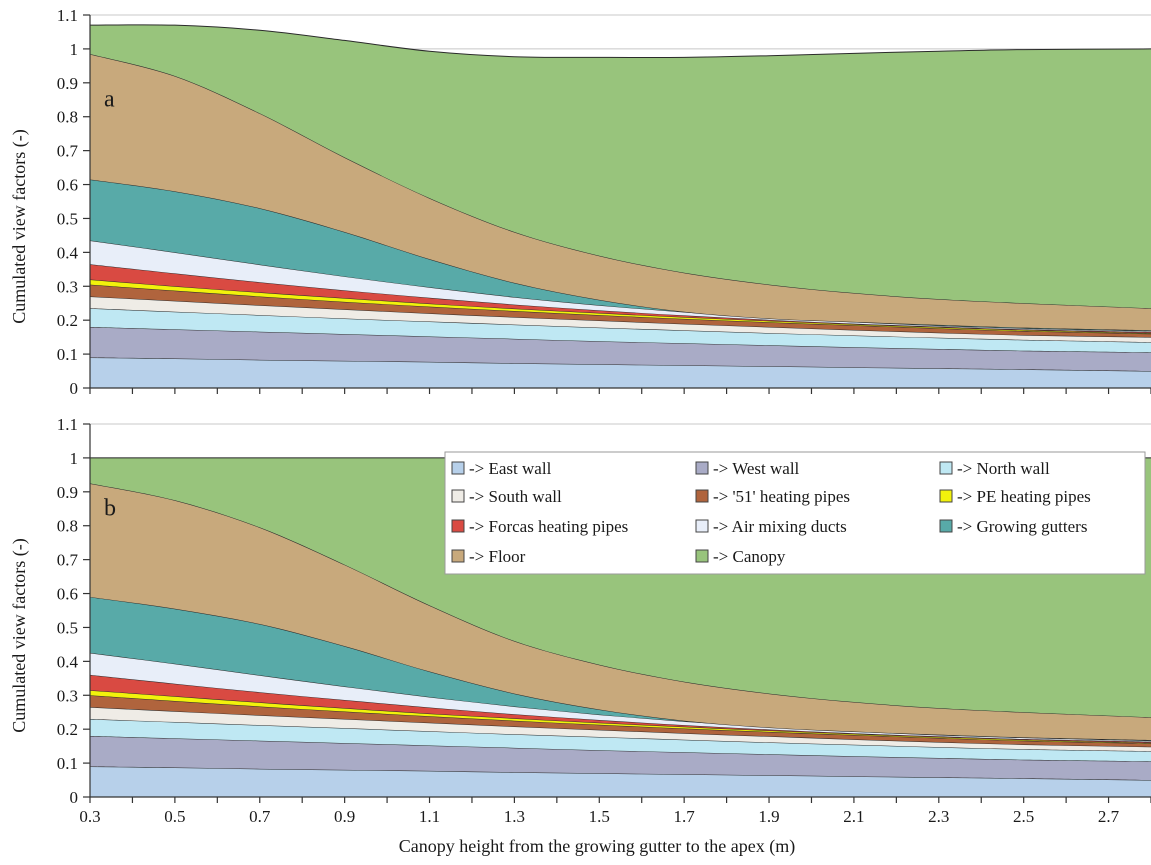 This screenshot has height=865, width=1151. Describe the element at coordinates (620, 41) in the screenshot. I see `line-canopy` at that location.